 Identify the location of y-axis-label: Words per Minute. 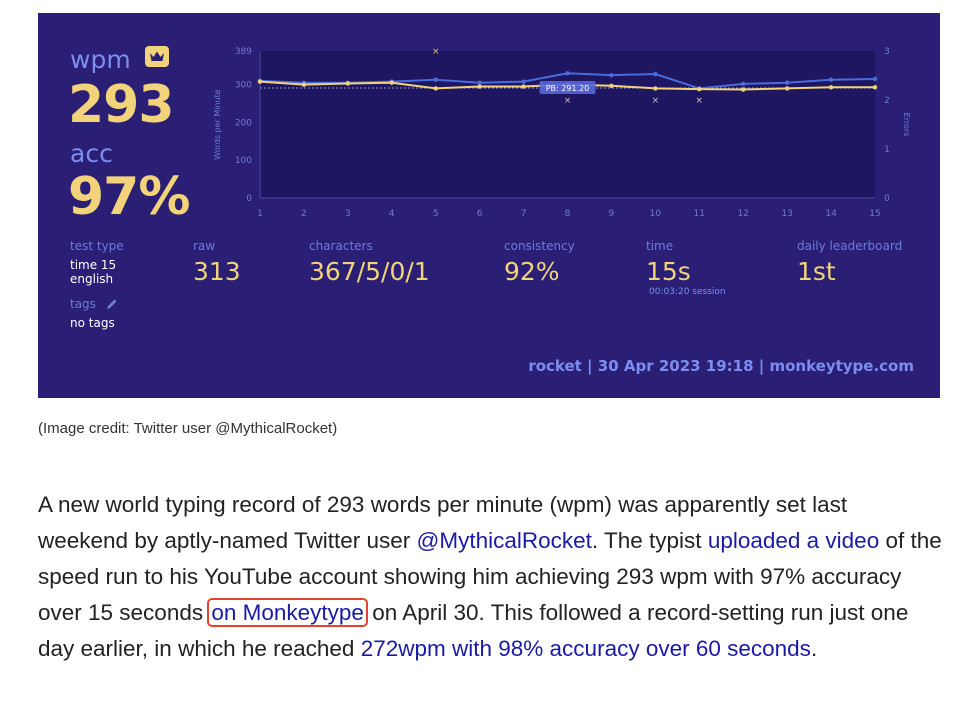
(217, 124).